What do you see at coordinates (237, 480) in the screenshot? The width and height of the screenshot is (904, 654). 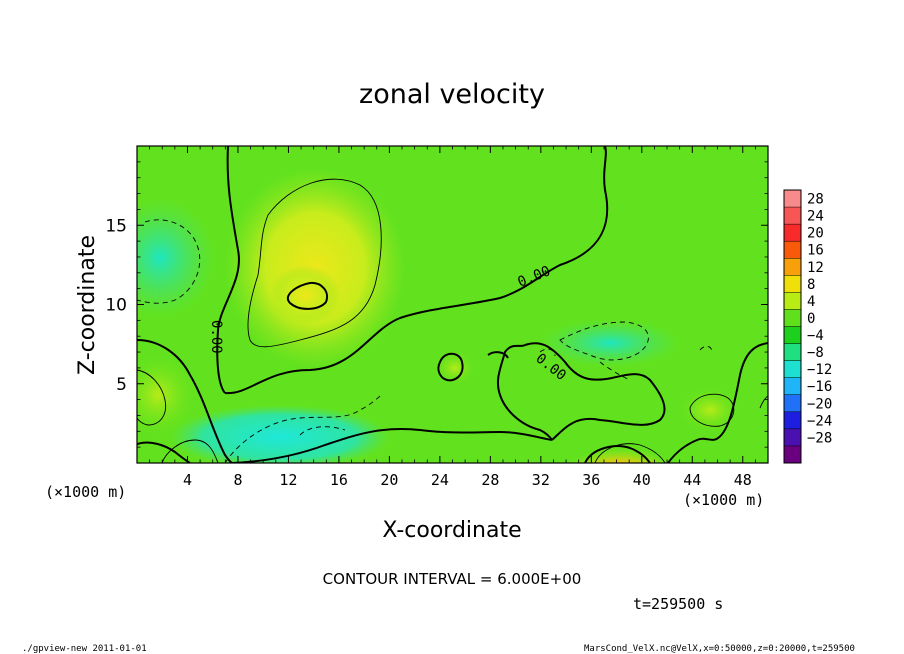 I see `x-tick-label: 8` at bounding box center [237, 480].